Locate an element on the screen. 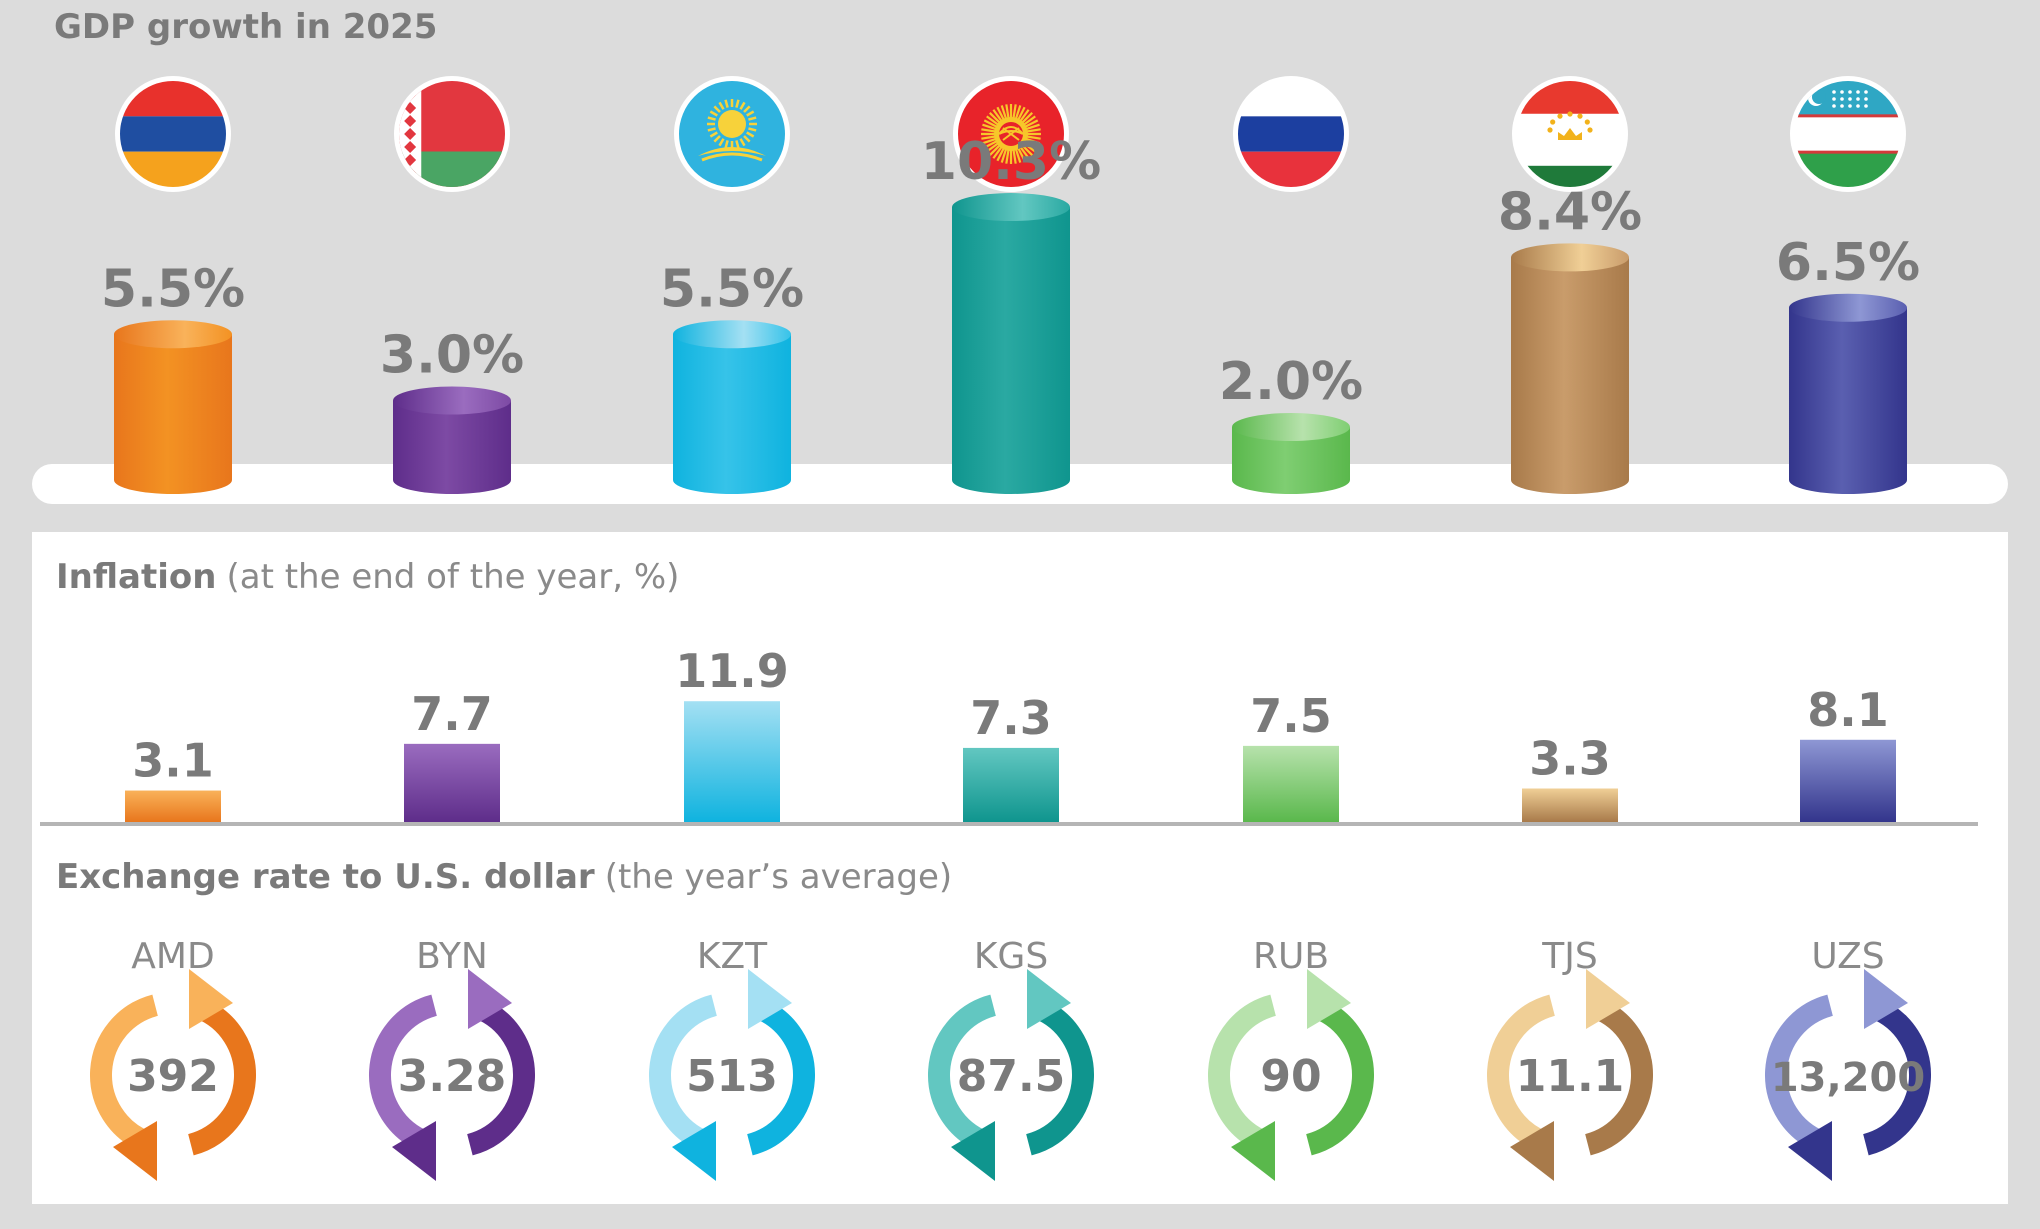  exchange-value: 13,200 is located at coordinates (1848, 1078).